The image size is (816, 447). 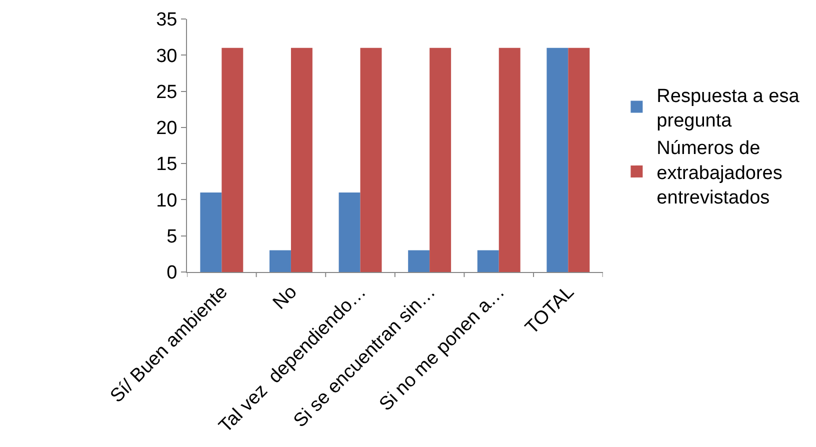 I want to click on y-tick-label: 20, so click(x=167, y=129).